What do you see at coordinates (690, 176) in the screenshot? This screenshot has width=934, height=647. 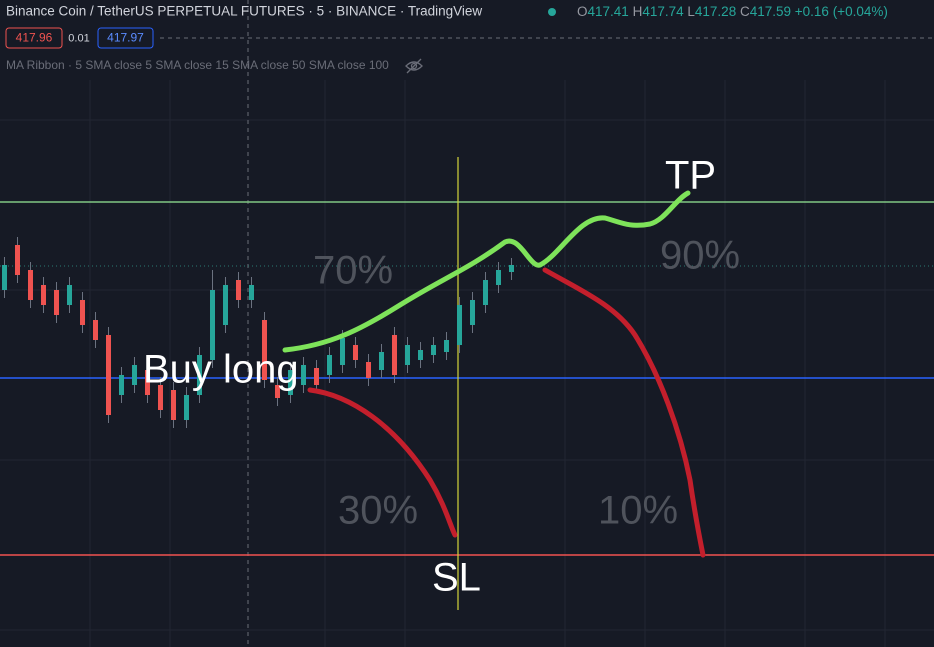 I see `tp-label: TP` at bounding box center [690, 176].